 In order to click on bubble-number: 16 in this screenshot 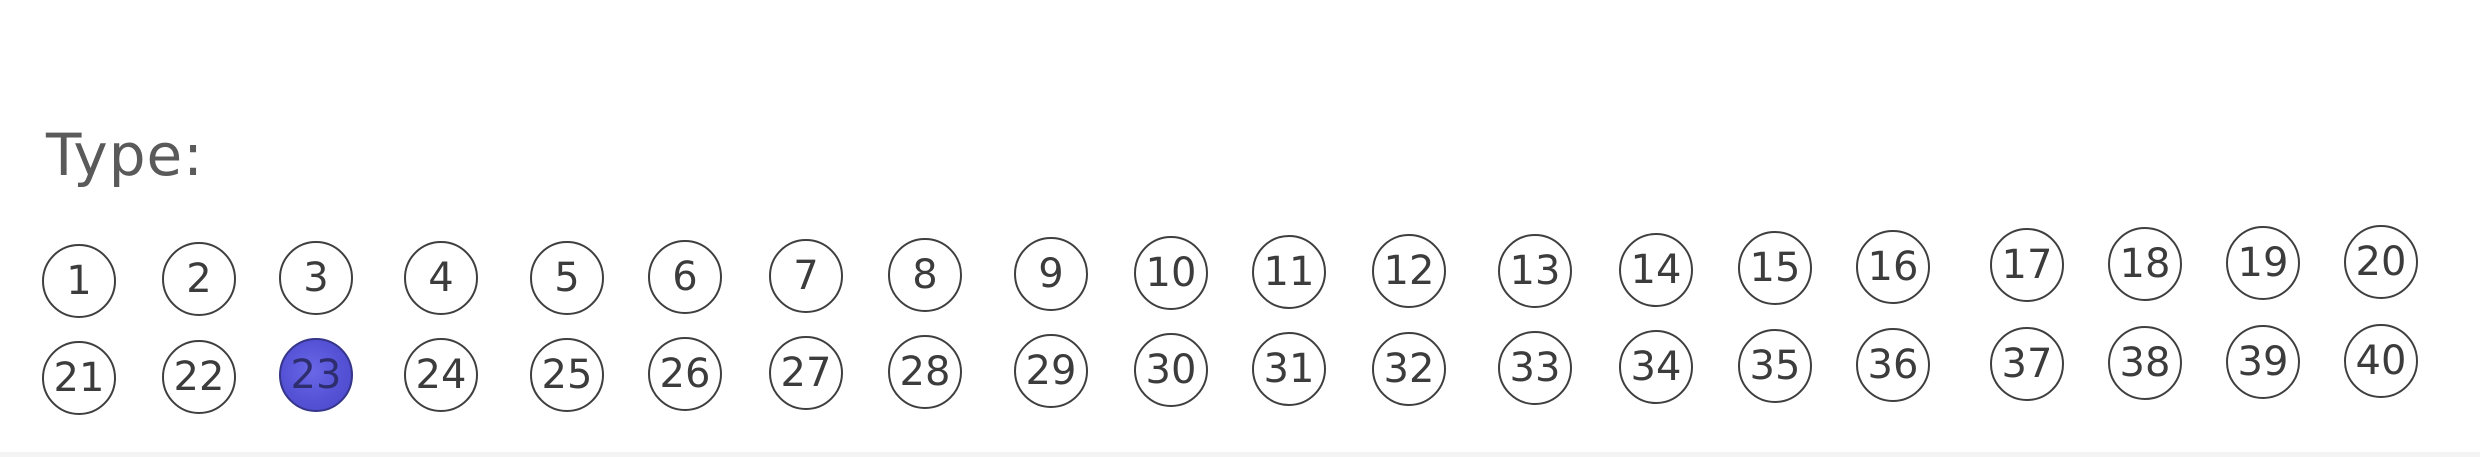, I will do `click(1893, 267)`.